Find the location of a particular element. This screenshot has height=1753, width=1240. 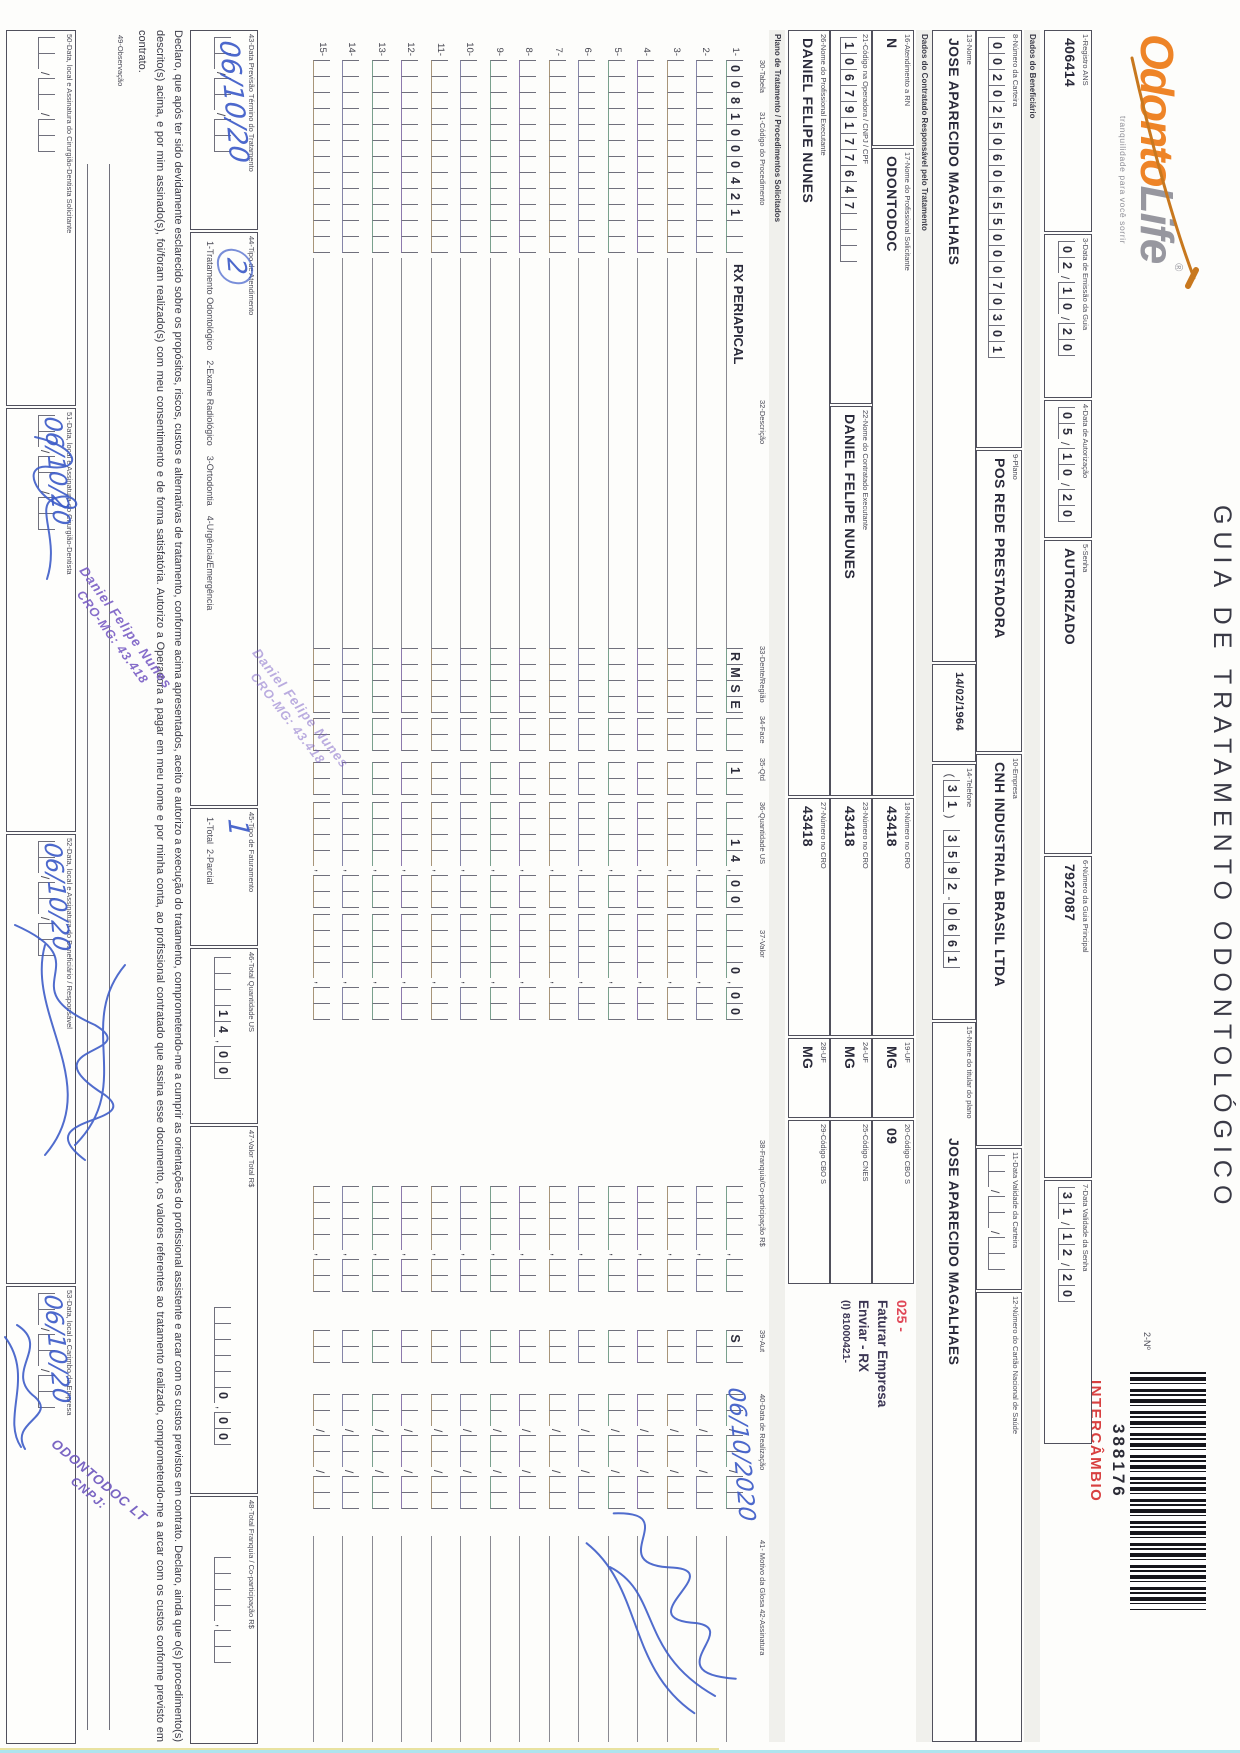

field-value: MG is located at coordinates (850, 1058).